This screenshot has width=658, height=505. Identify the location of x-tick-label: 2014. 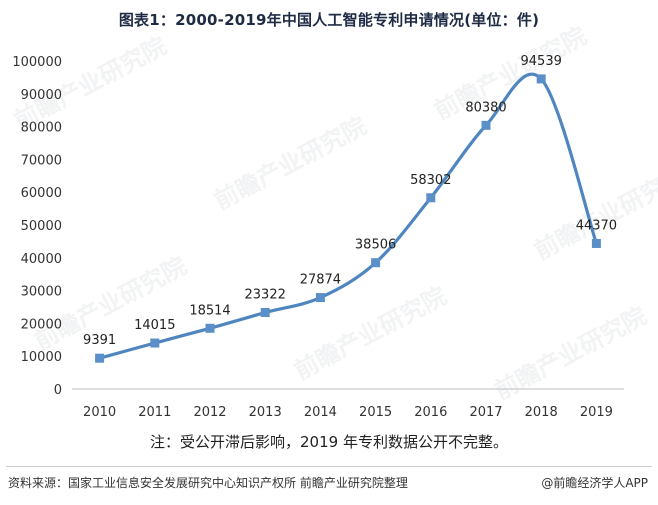
(320, 412).